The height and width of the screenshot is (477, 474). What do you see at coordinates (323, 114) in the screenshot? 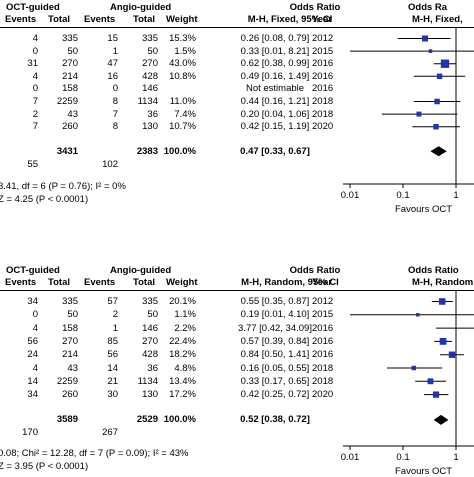
I see `year-cell: 2018` at bounding box center [323, 114].